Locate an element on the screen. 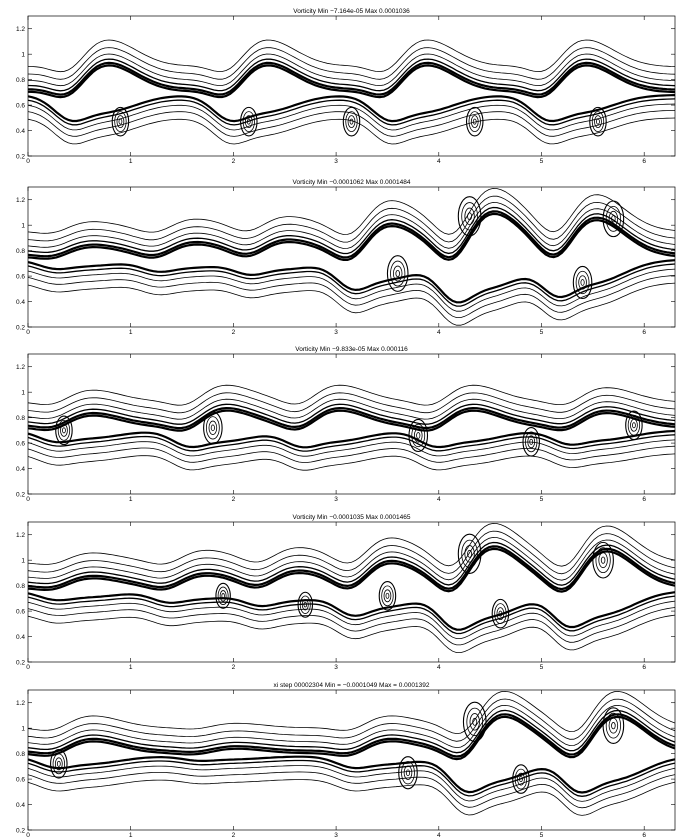 The width and height of the screenshot is (681, 837). panel-title: Vorticity Min −0.0001035 Max 0.0001465 is located at coordinates (352, 517).